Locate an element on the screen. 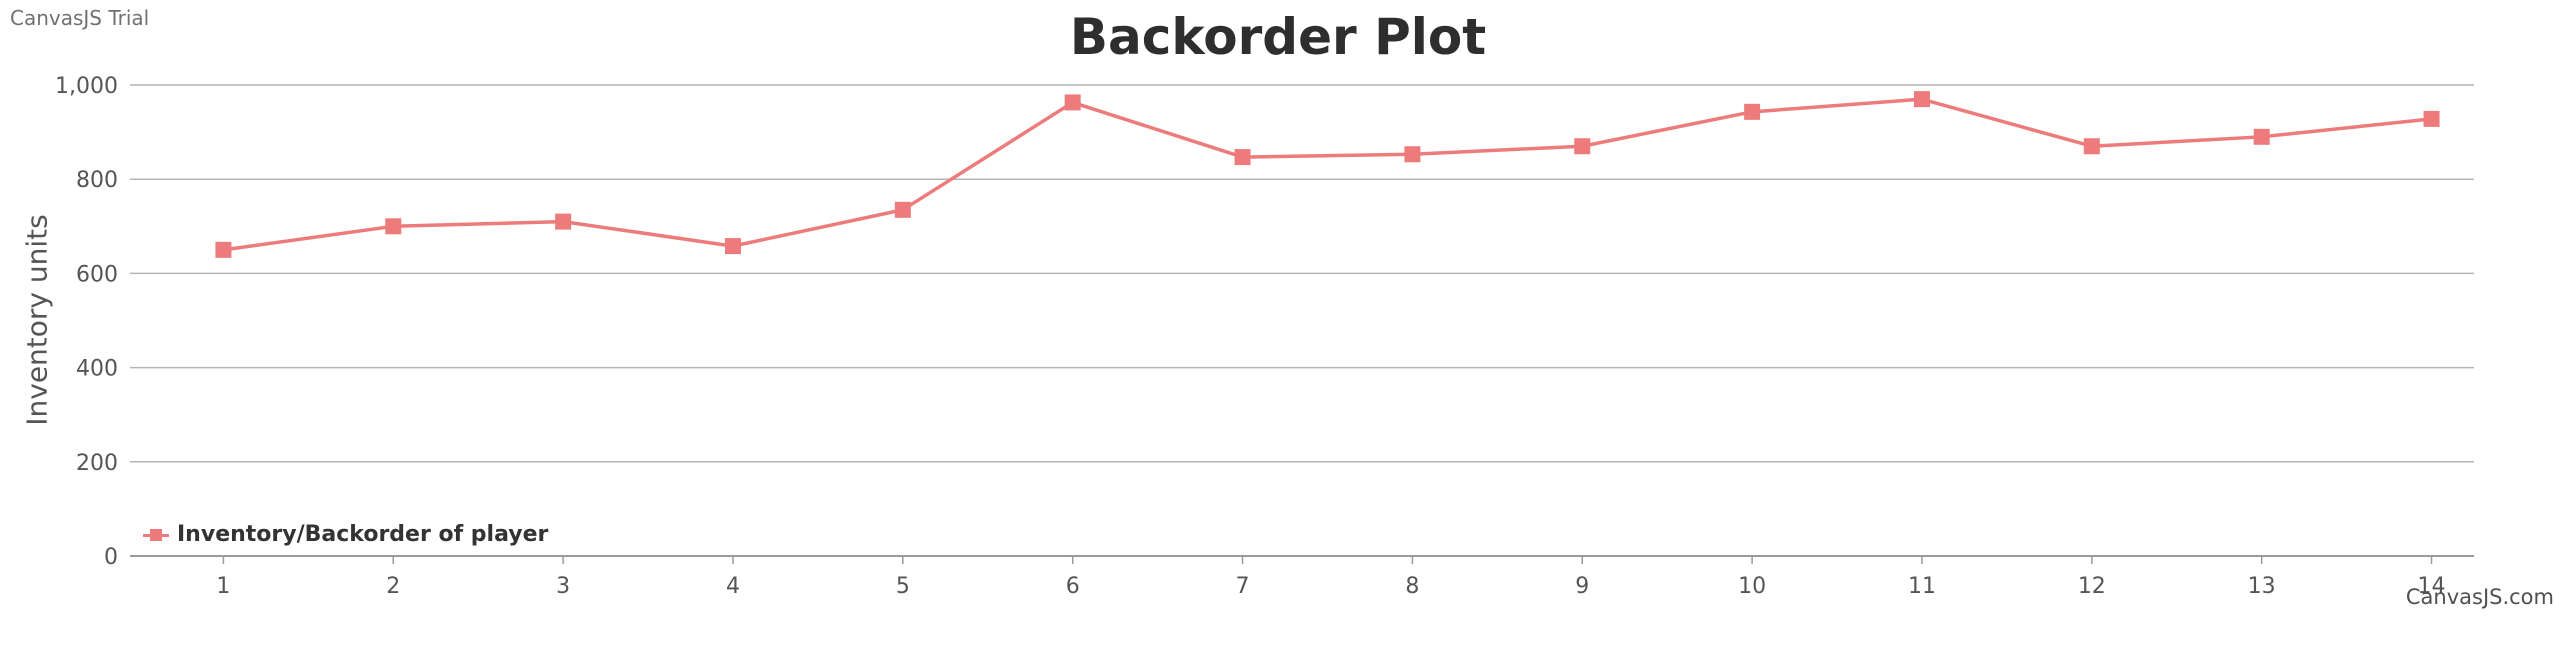  x-tick-label: 7 is located at coordinates (1243, 586).